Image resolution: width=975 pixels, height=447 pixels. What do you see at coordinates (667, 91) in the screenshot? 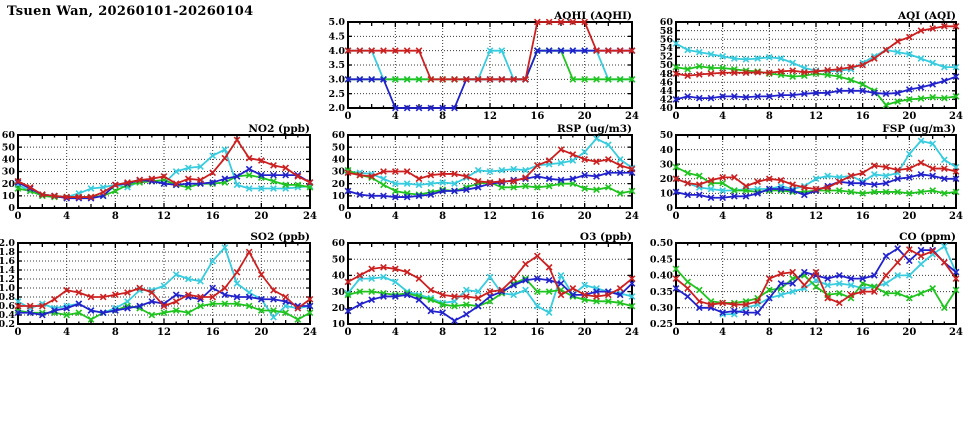
I see `y-tick-label: 44` at bounding box center [667, 91].